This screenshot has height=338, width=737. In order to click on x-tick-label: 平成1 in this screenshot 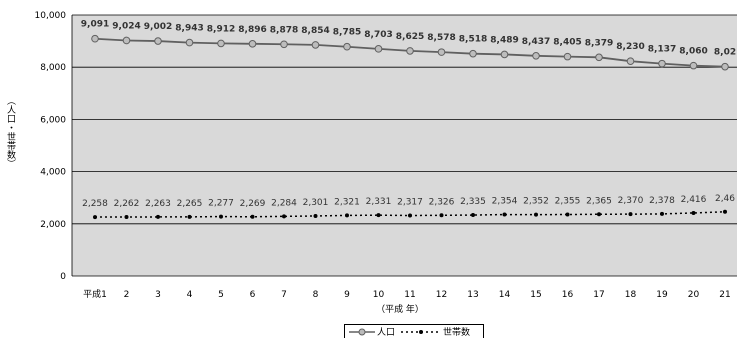, I will do `click(95, 294)`.